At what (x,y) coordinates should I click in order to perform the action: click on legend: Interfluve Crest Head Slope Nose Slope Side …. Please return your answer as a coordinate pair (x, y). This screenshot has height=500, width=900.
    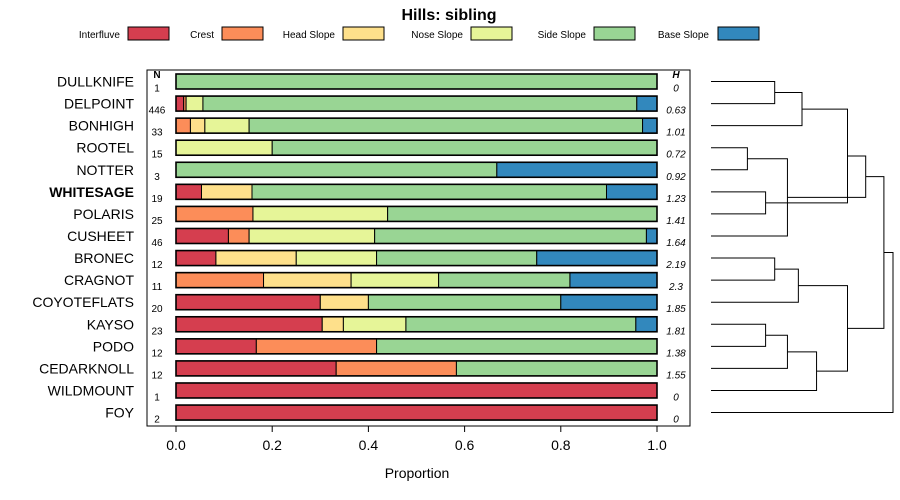
    Looking at the image, I should click on (419, 33).